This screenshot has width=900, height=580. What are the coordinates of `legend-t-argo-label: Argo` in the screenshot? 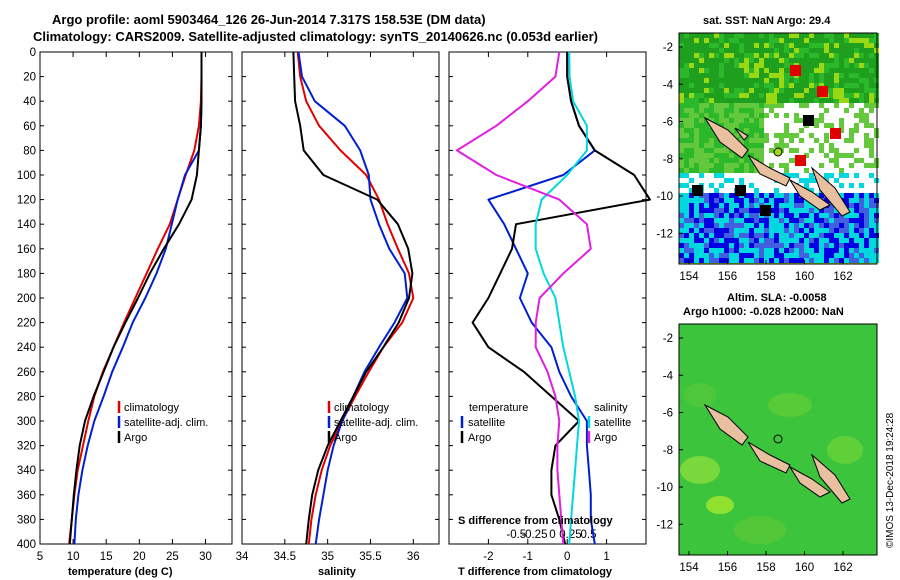 It's located at (479, 438).